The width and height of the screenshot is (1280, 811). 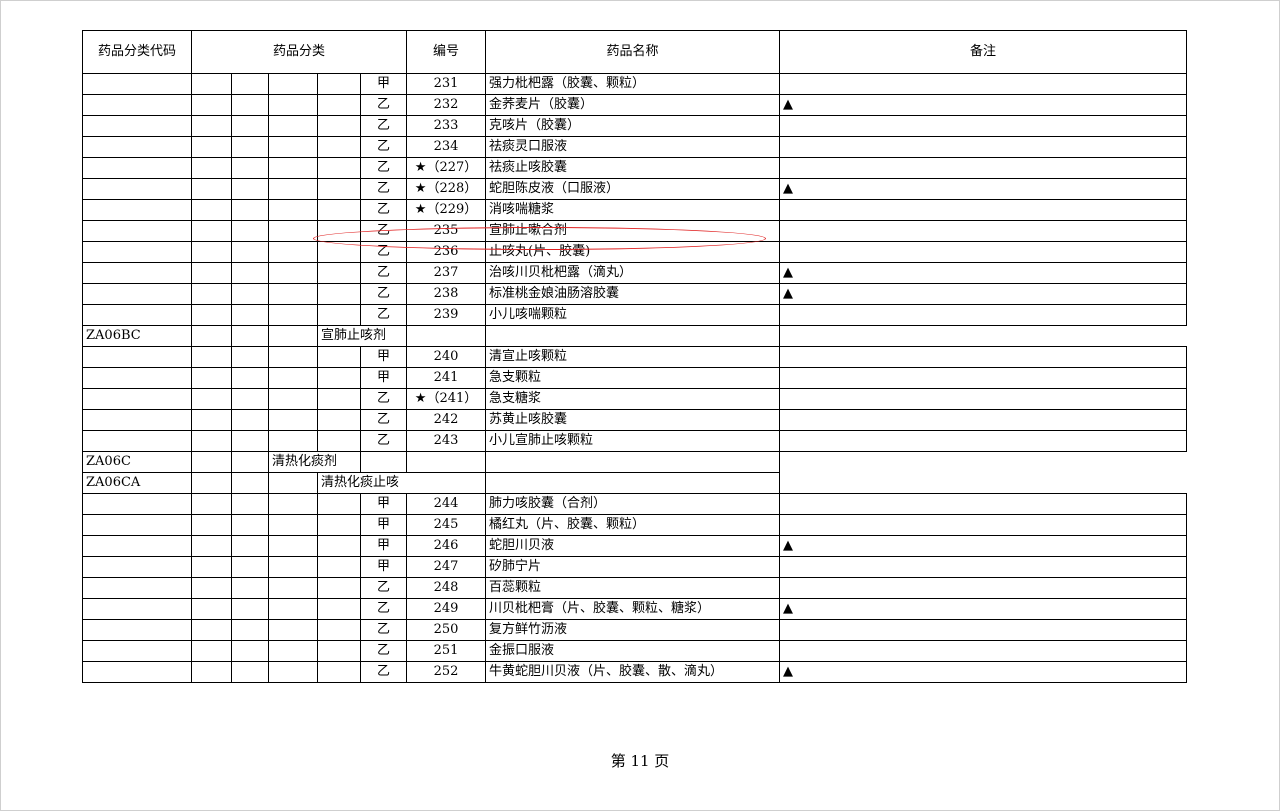 What do you see at coordinates (446, 252) in the screenshot?
I see `number-cell: 236` at bounding box center [446, 252].